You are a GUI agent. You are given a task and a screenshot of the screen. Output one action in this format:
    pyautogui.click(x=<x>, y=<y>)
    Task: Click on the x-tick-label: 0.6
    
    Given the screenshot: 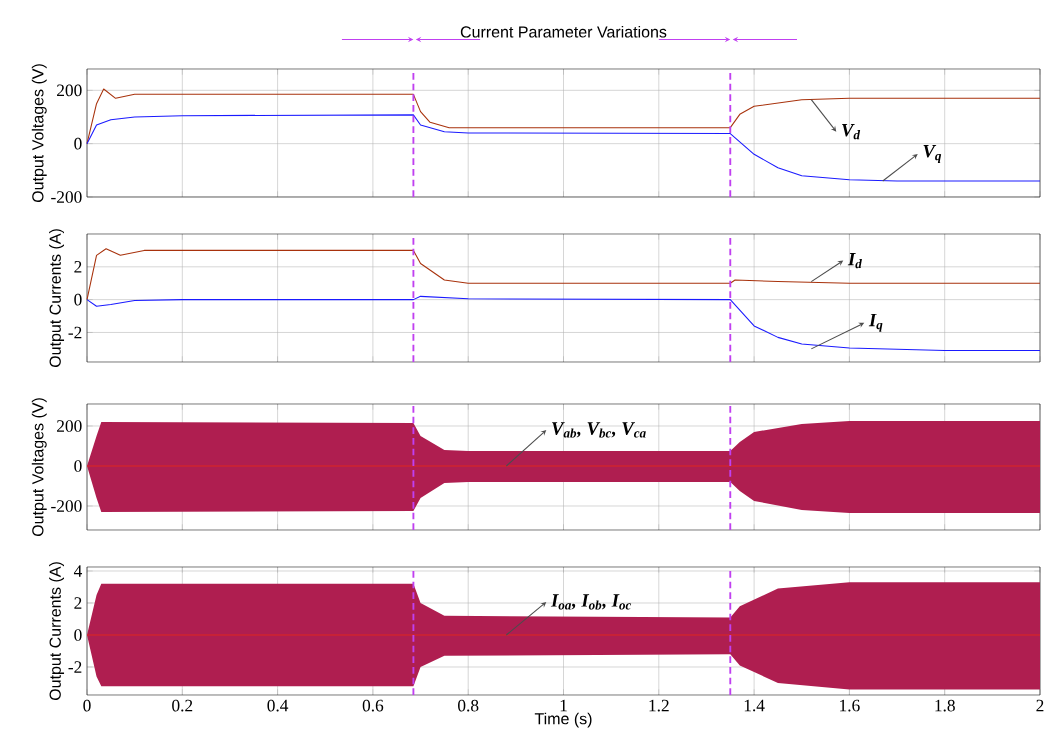 What is the action you would take?
    pyautogui.click(x=373, y=705)
    